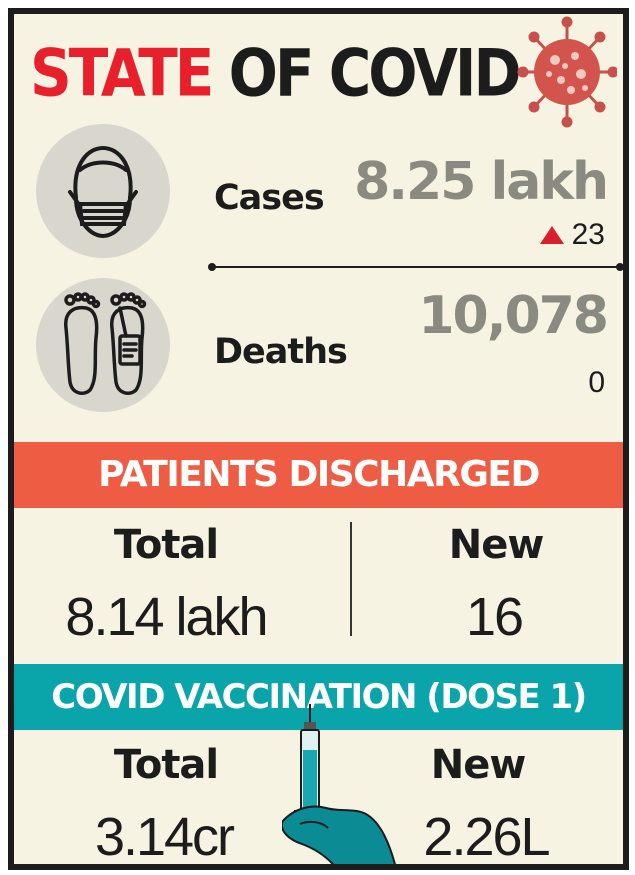 The width and height of the screenshot is (635, 875). What do you see at coordinates (103, 191) in the screenshot?
I see `face-mask-icon` at bounding box center [103, 191].